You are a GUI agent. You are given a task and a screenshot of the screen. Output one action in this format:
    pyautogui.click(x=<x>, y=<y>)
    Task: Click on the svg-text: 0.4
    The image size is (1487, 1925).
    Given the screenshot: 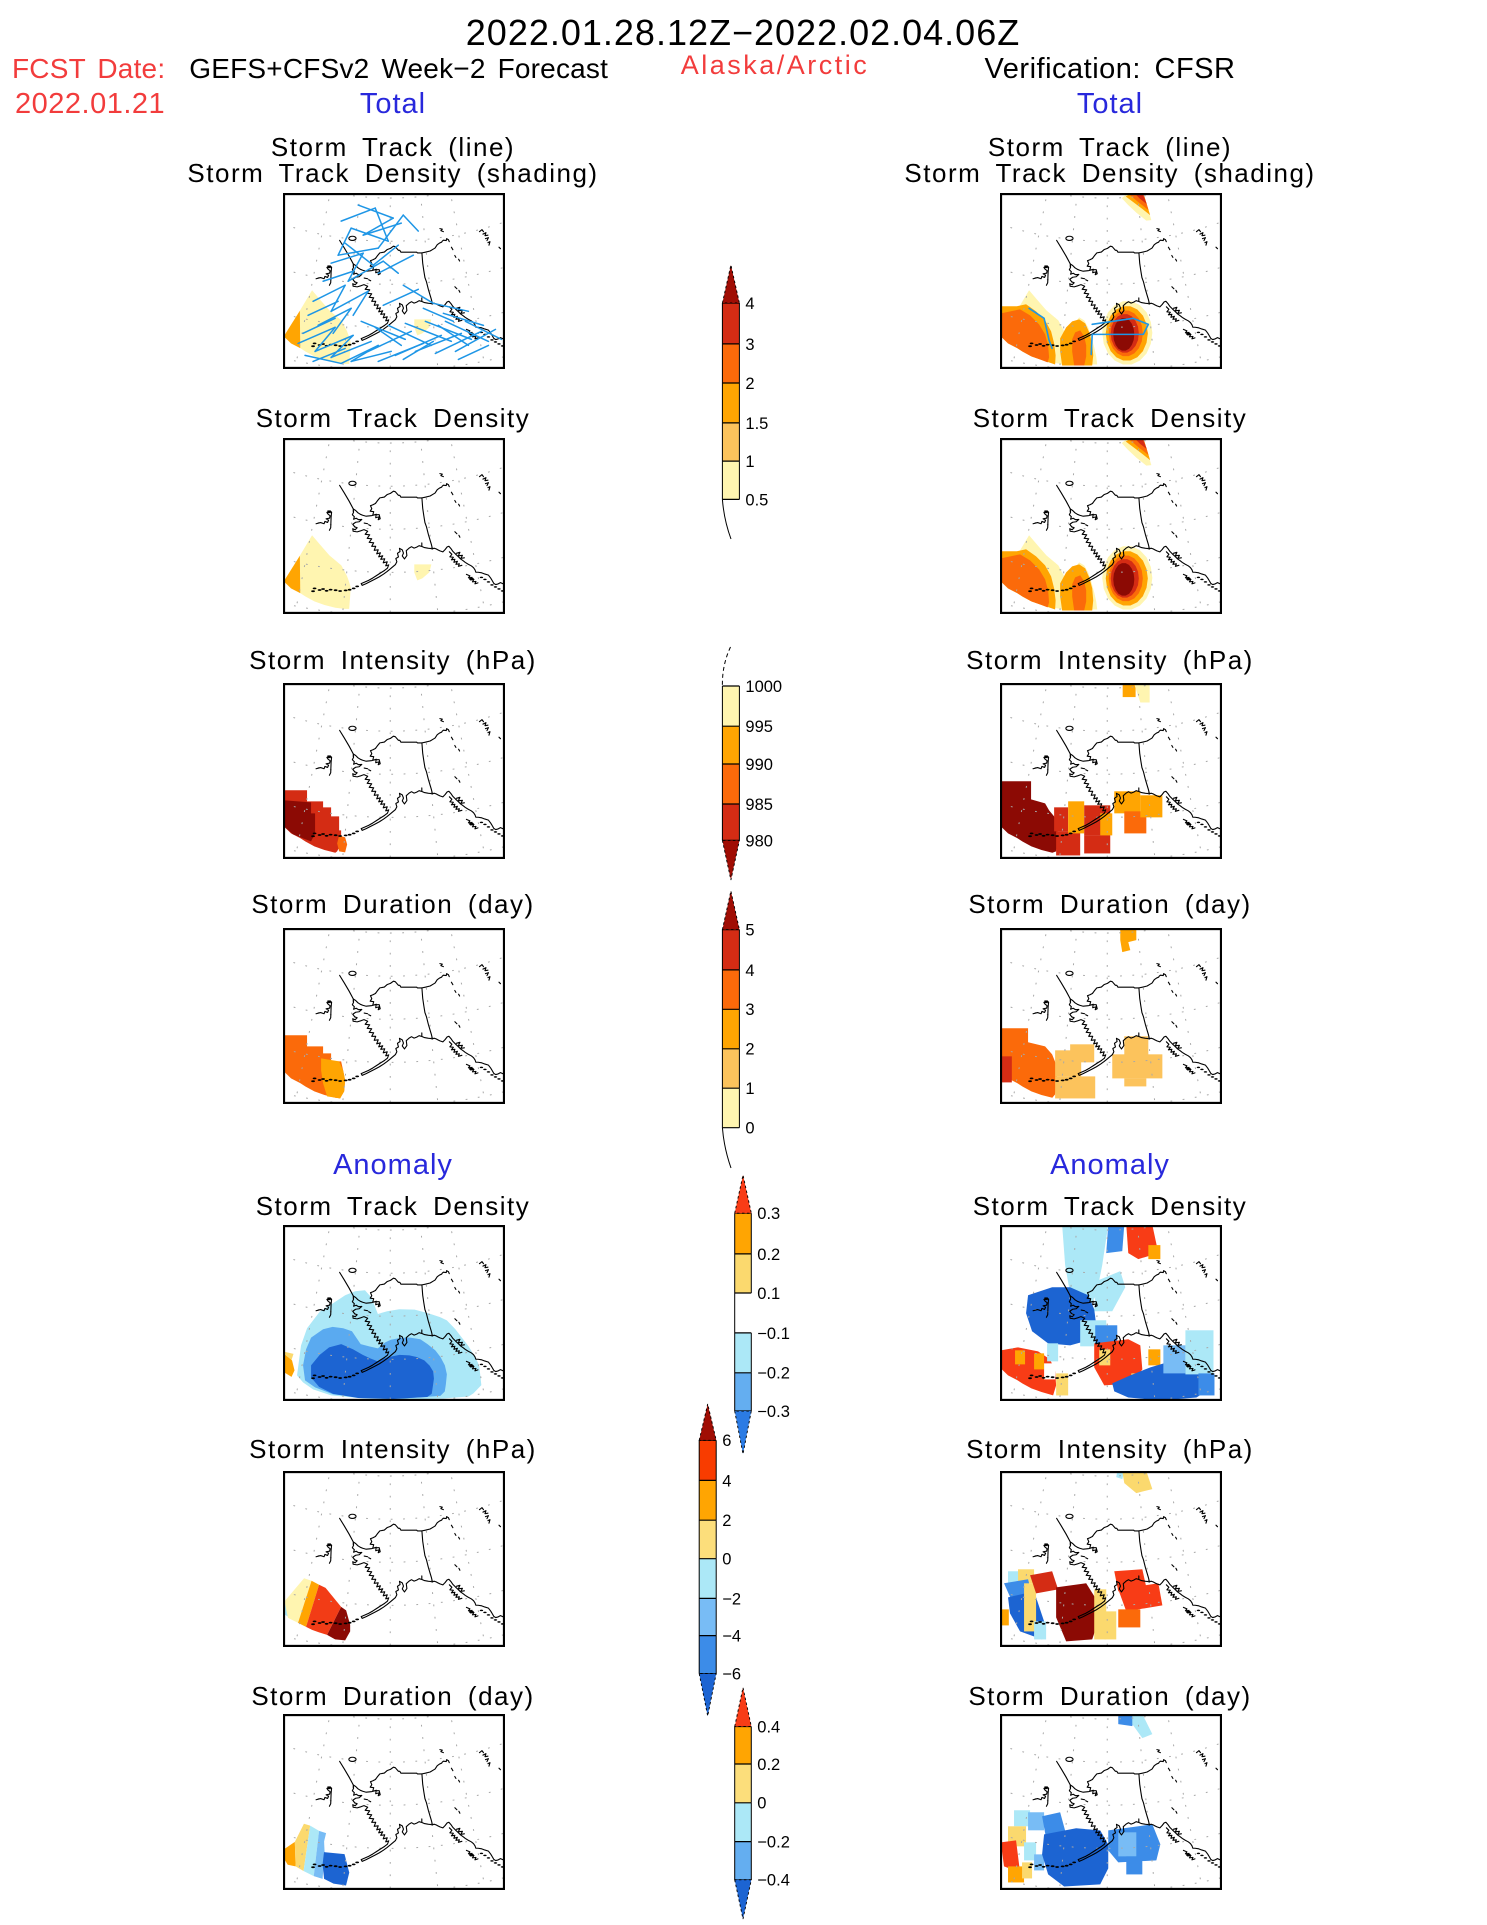 What is the action you would take?
    pyautogui.click(x=768, y=1727)
    